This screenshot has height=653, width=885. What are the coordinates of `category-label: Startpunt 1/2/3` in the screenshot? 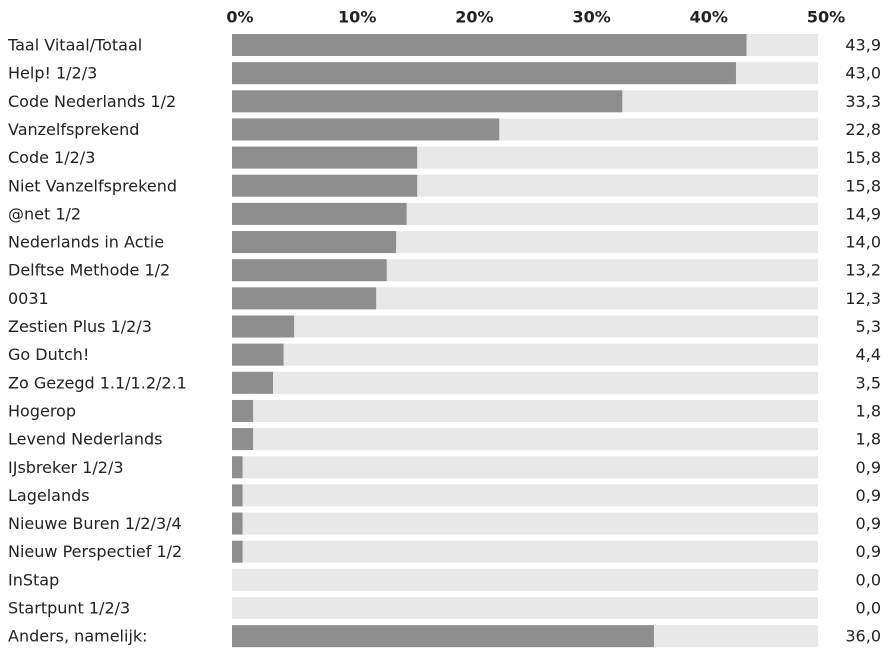 It's located at (69, 608).